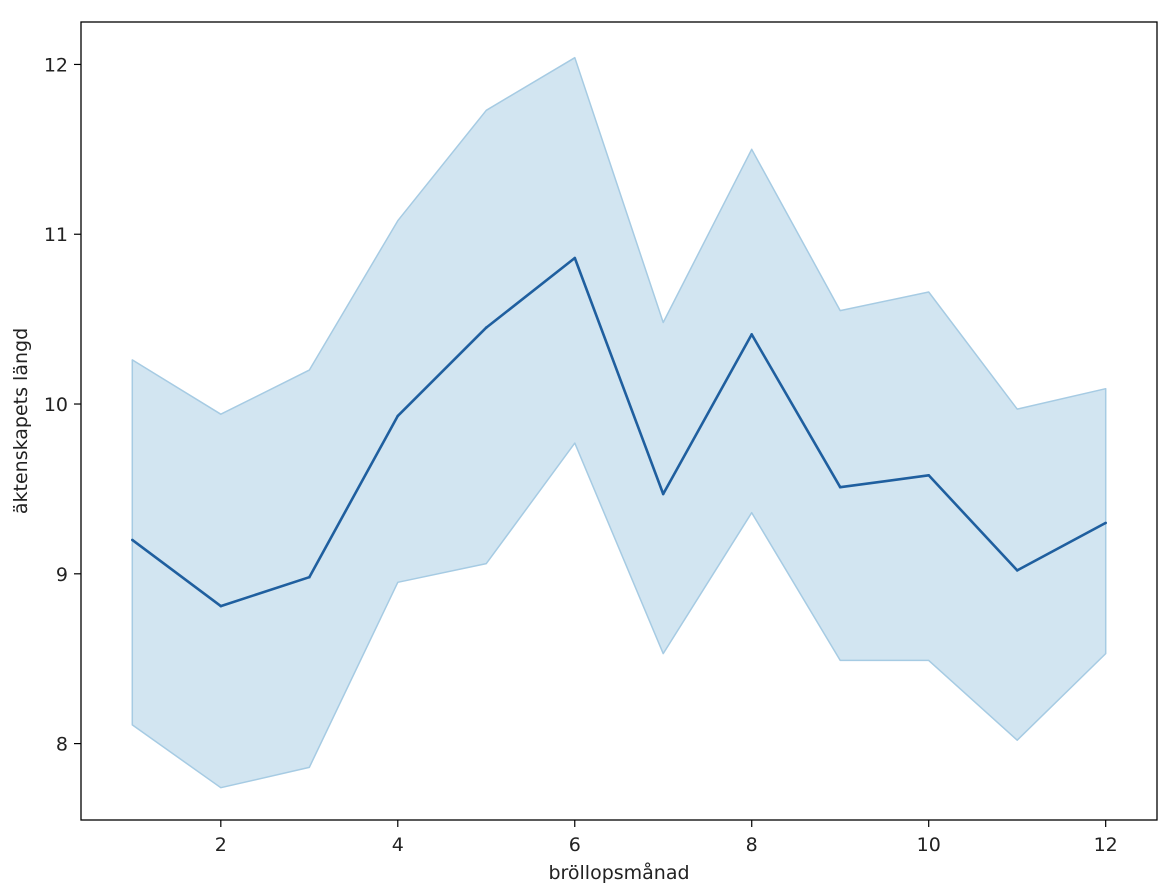  Describe the element at coordinates (56, 65) in the screenshot. I see `y-tick-label: 12` at that location.